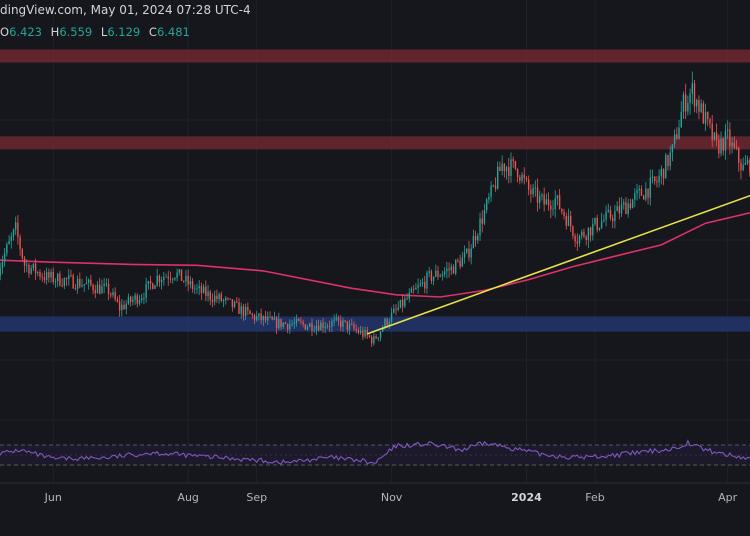 The height and width of the screenshot is (536, 750). Describe the element at coordinates (257, 497) in the screenshot. I see `time-tick-label: Sep` at that location.